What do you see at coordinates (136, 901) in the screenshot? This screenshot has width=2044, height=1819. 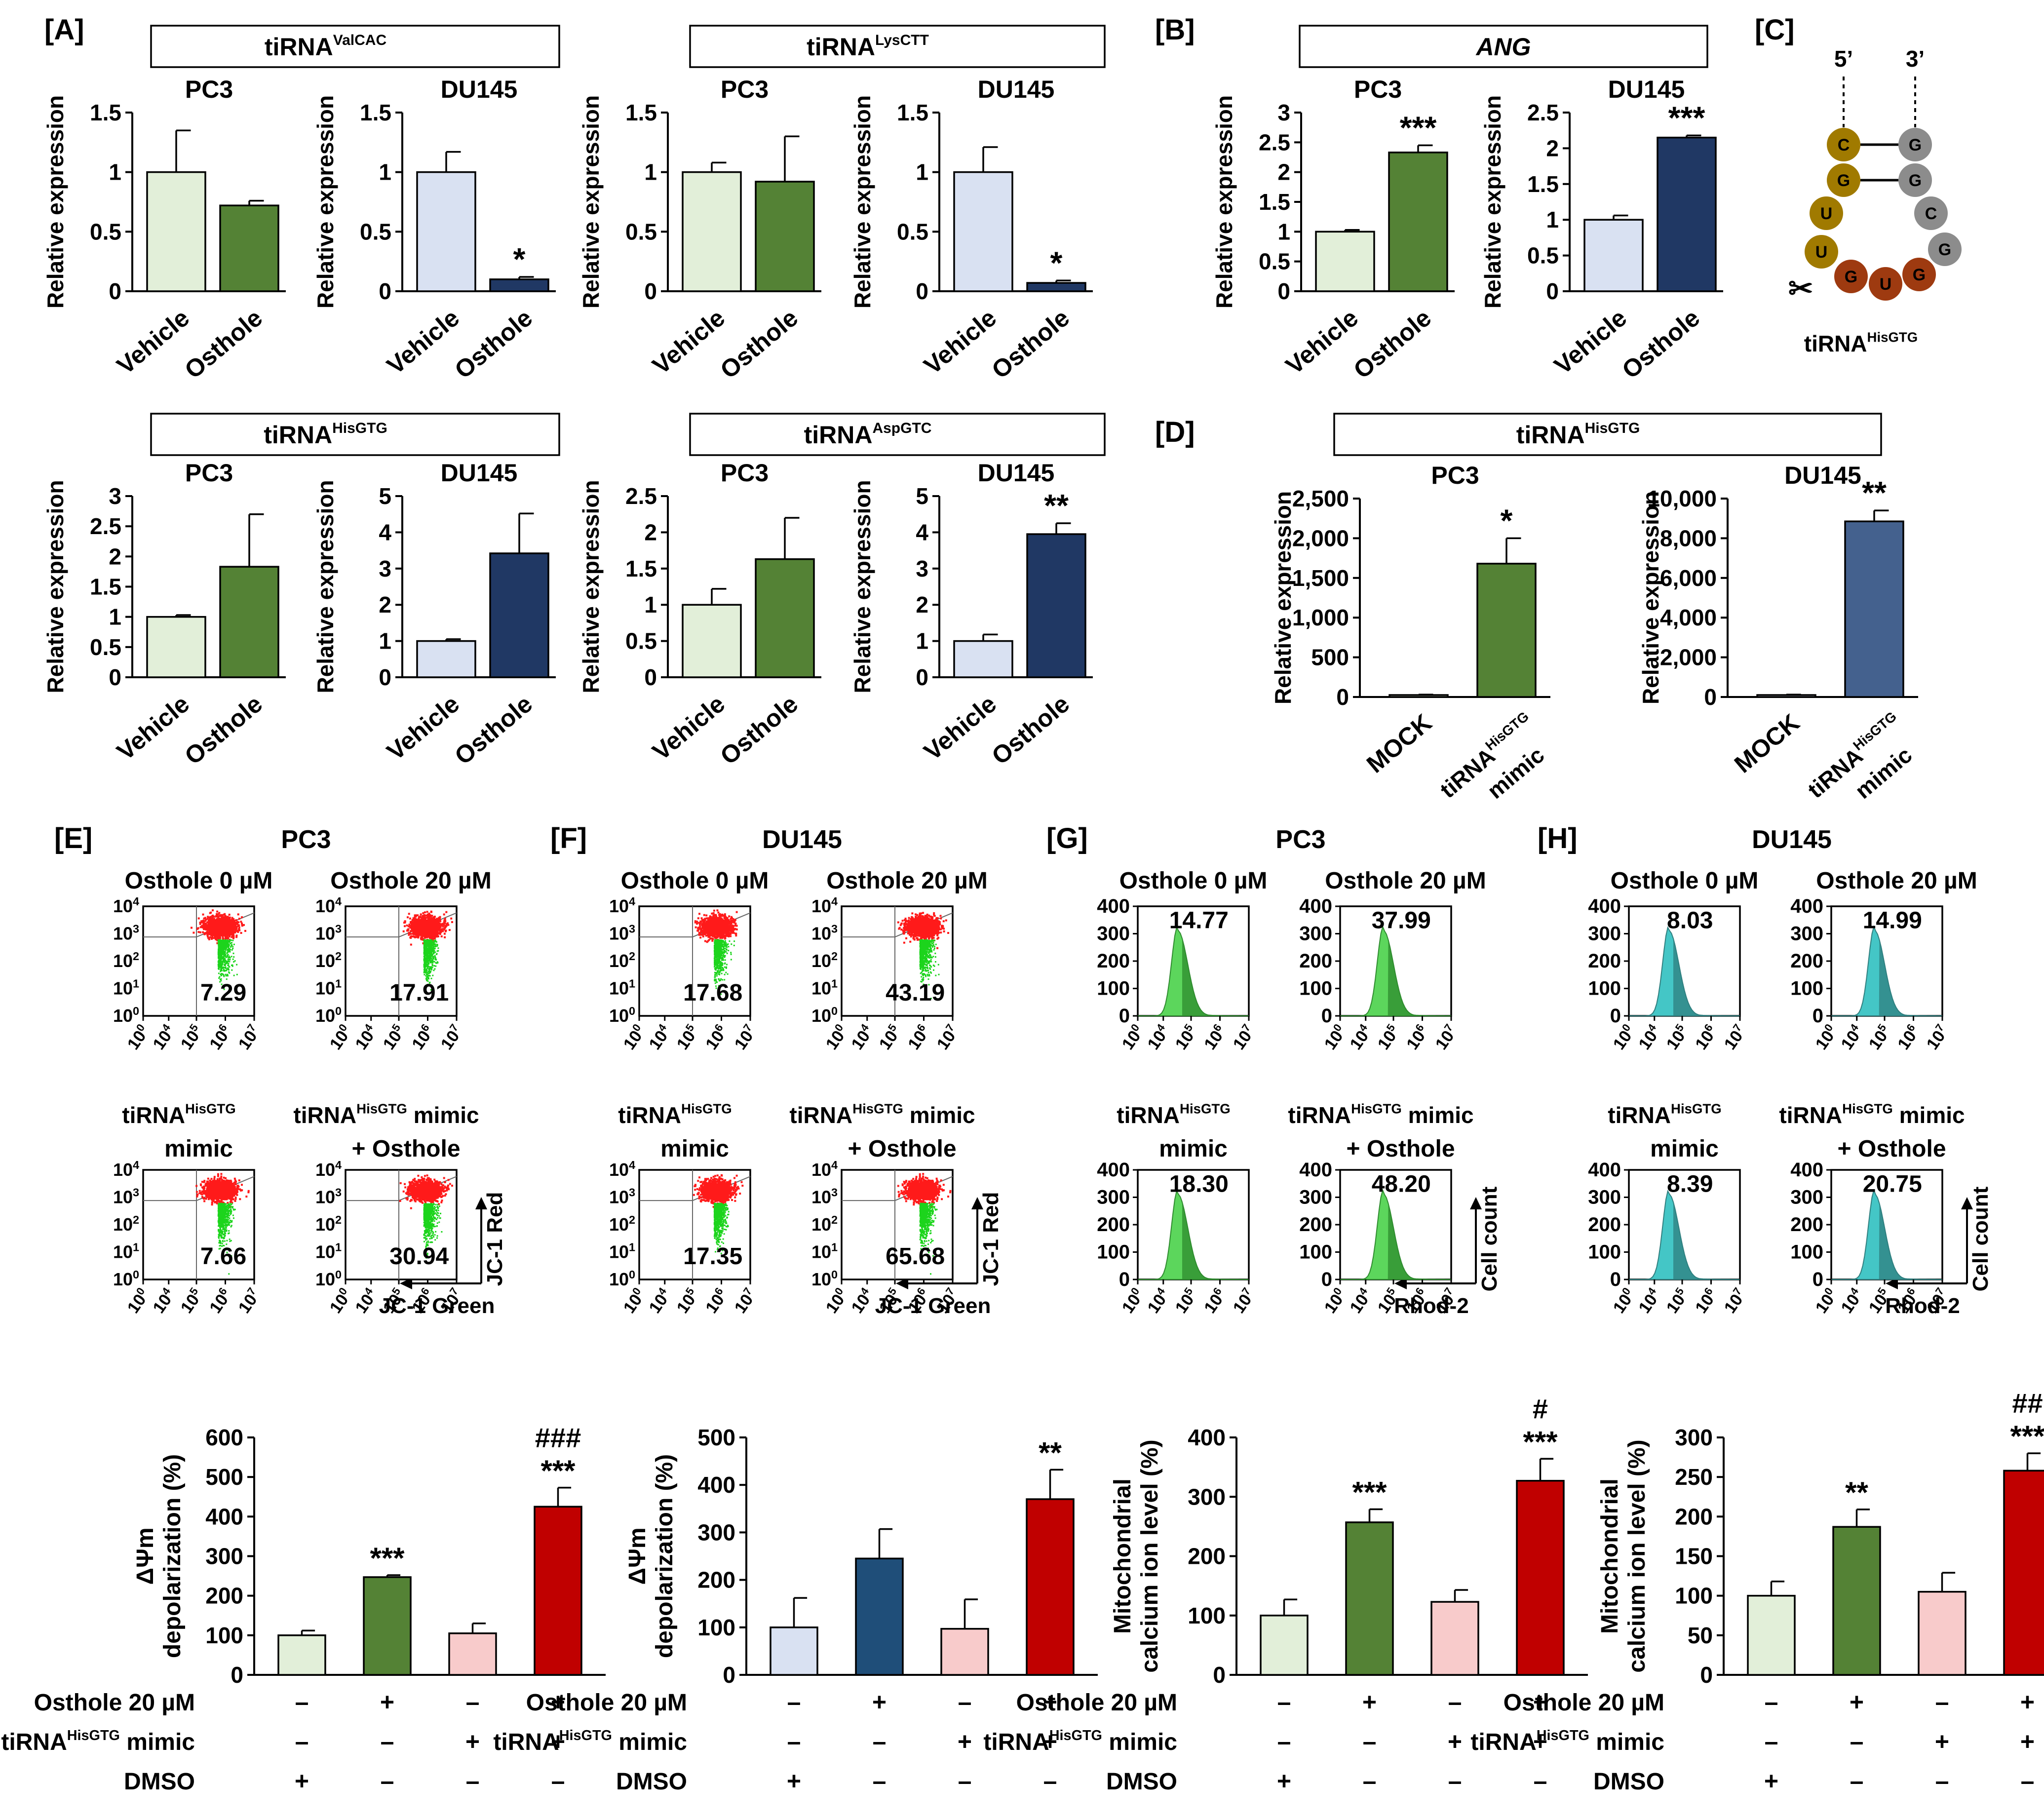 I see `decade-exp: 4` at bounding box center [136, 901].